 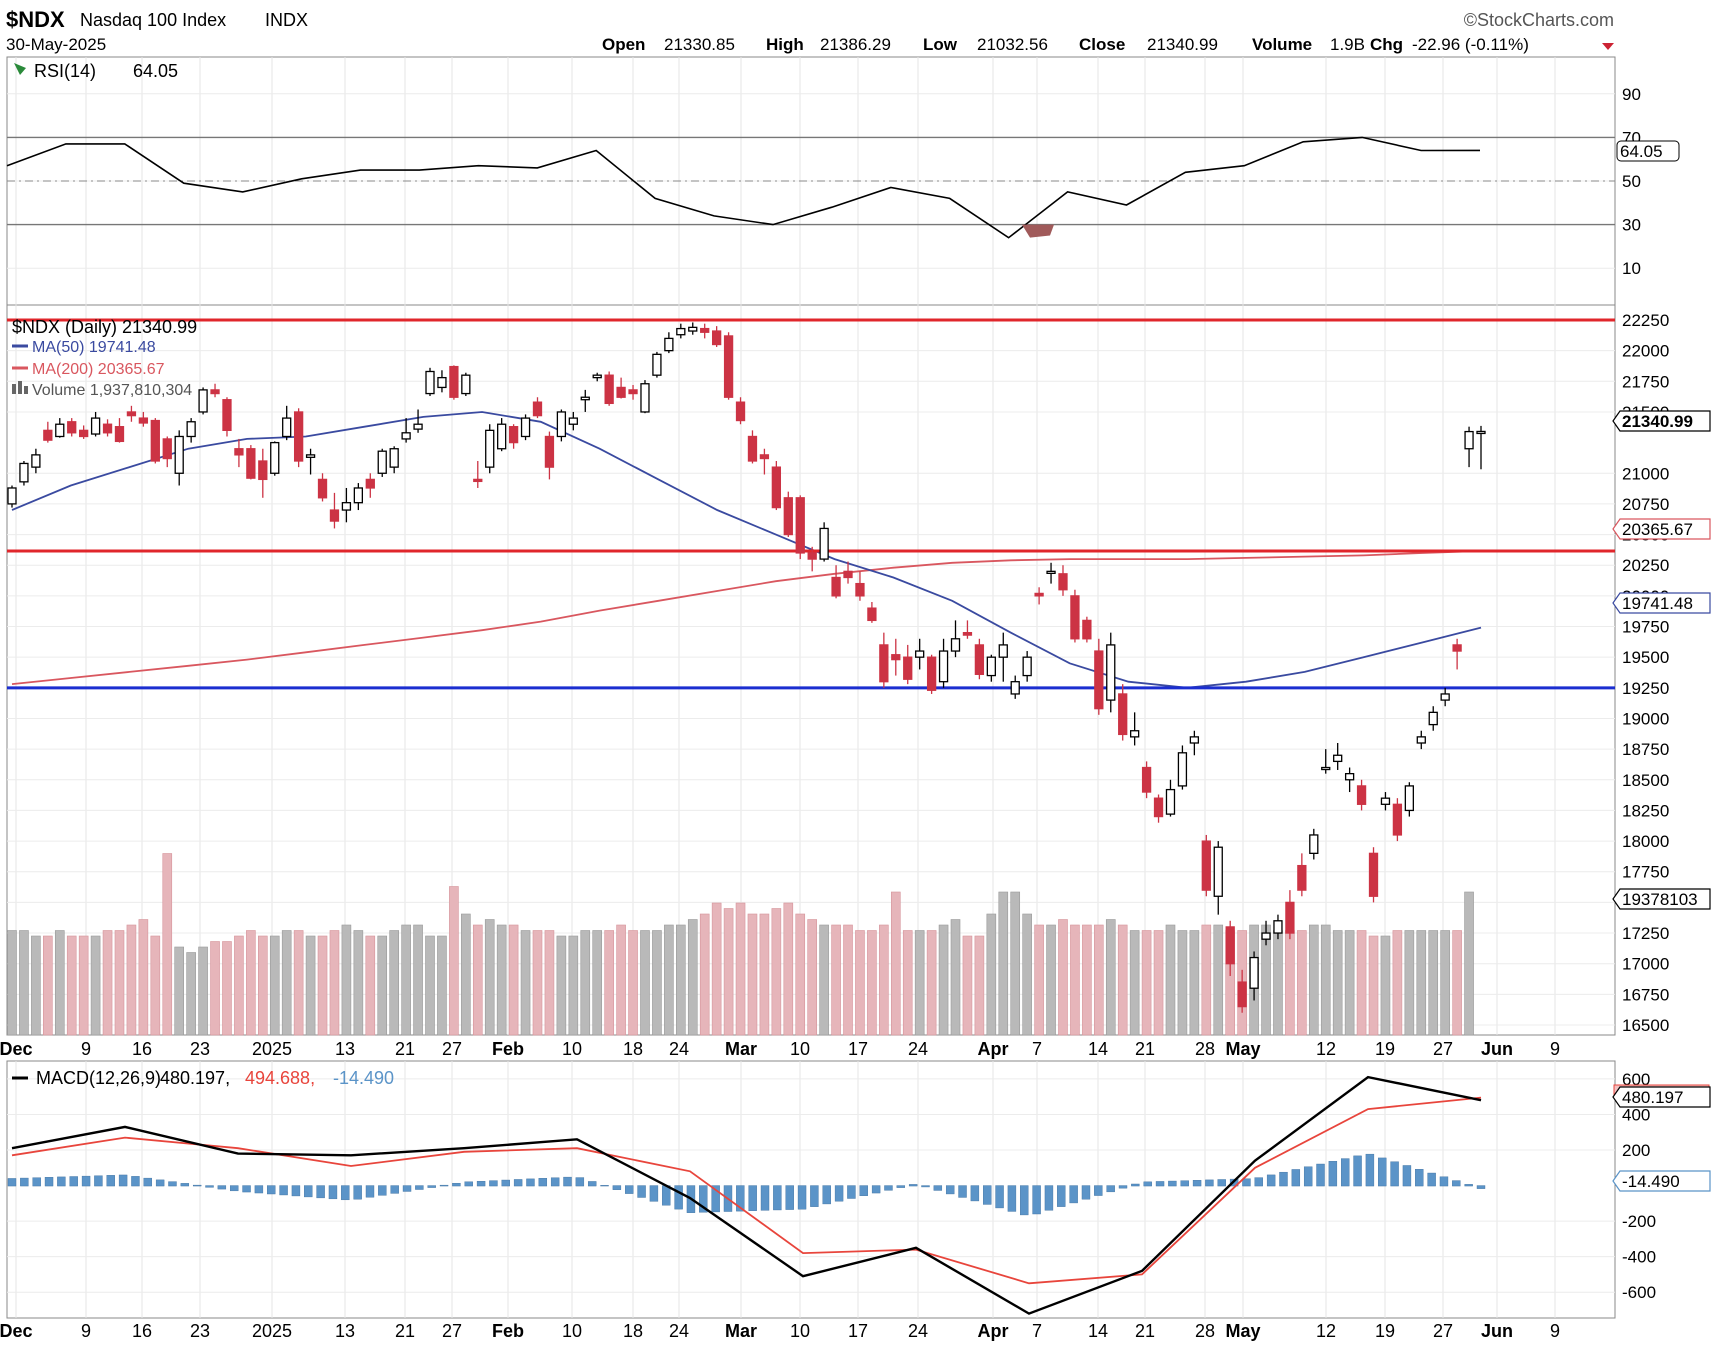 I want to click on price-tick-label: 18750, so click(x=1645, y=749).